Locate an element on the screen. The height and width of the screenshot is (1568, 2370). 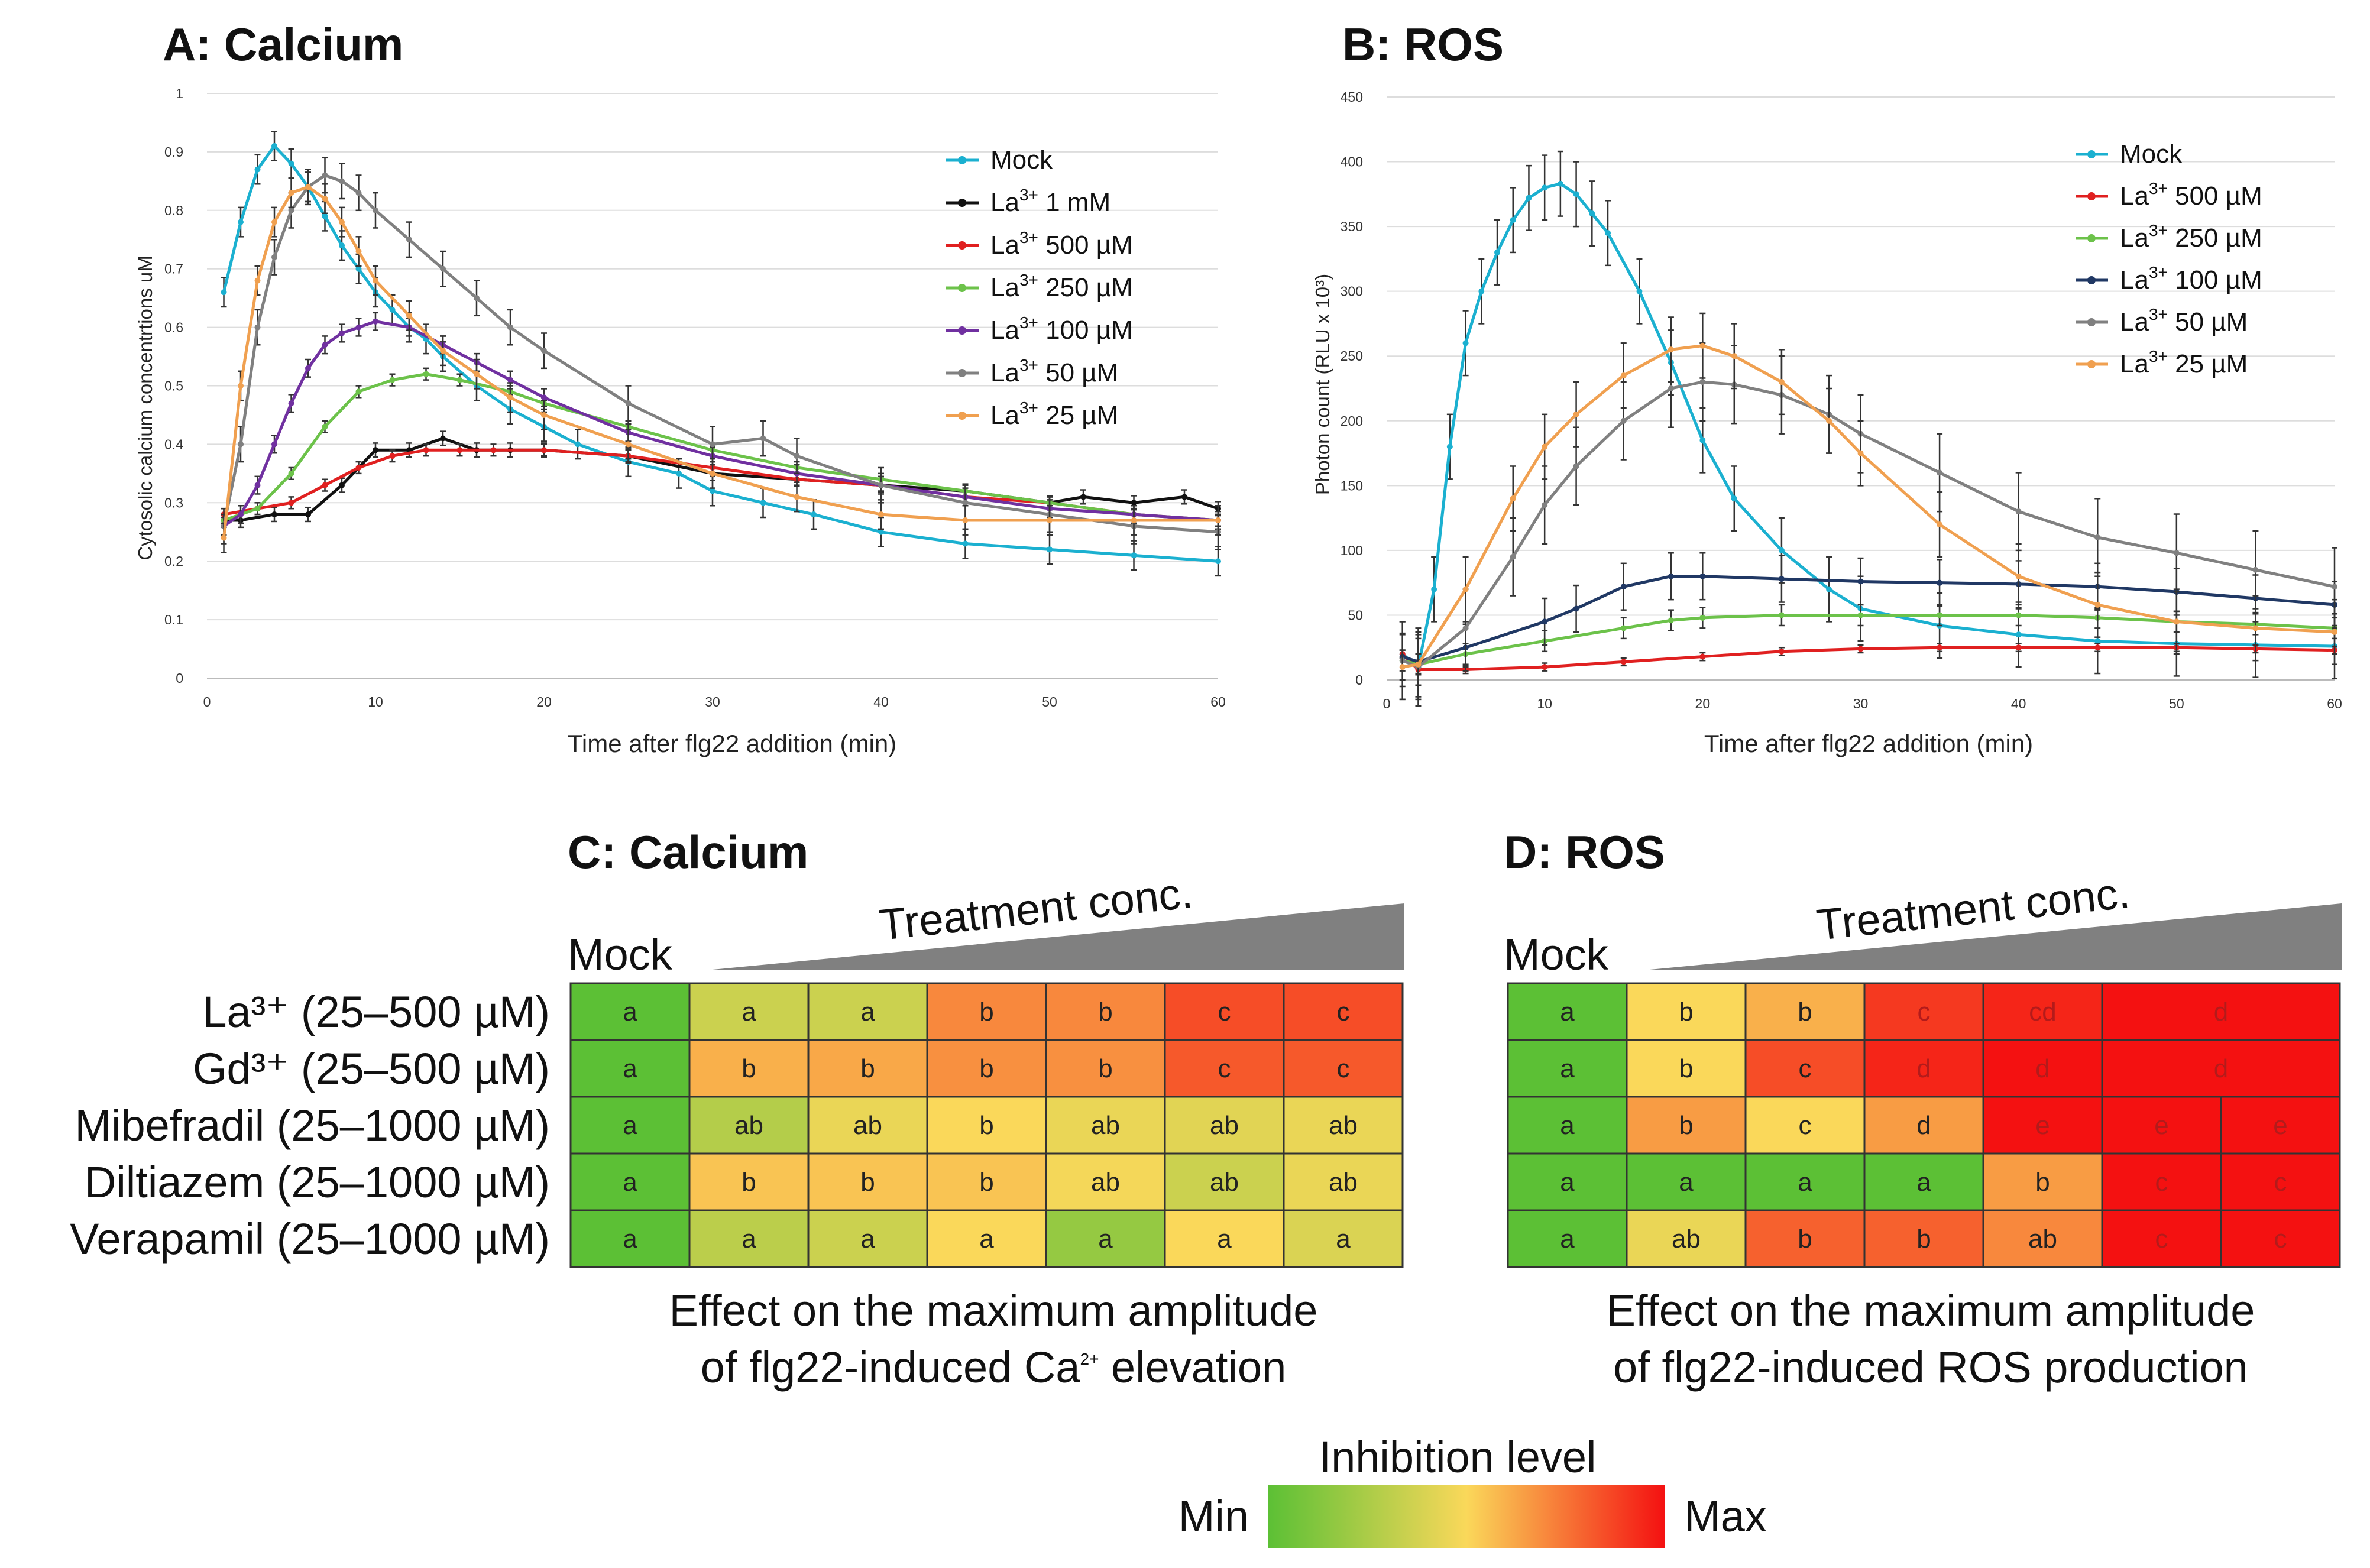
d-cell-letter: a is located at coordinates (1567, 1125).